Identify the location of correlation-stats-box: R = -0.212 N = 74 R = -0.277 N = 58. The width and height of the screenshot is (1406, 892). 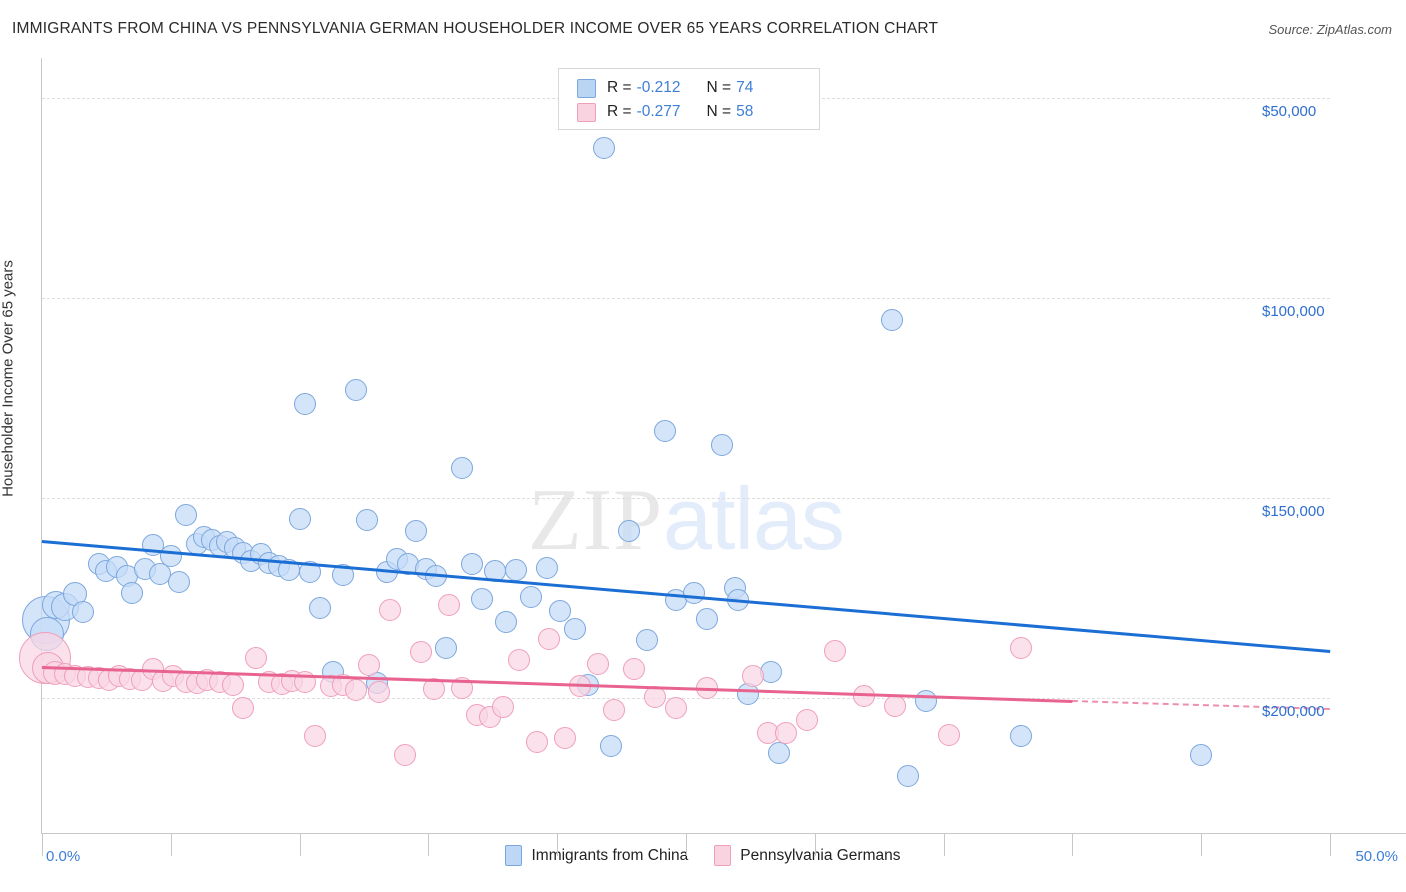
(689, 99).